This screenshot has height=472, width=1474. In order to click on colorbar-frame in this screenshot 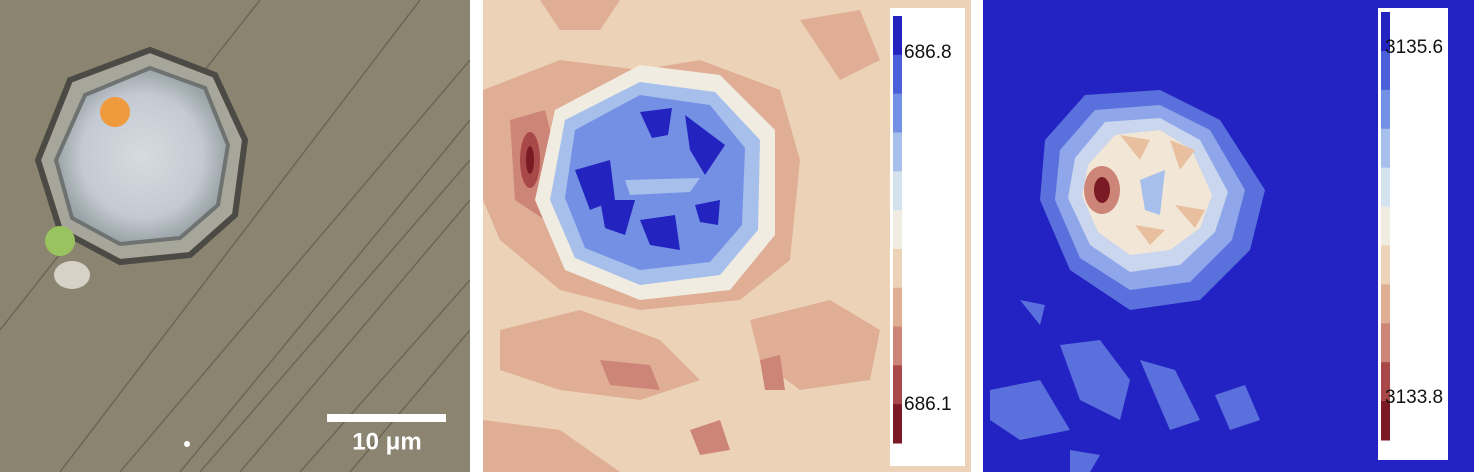, I will do `click(927, 237)`.